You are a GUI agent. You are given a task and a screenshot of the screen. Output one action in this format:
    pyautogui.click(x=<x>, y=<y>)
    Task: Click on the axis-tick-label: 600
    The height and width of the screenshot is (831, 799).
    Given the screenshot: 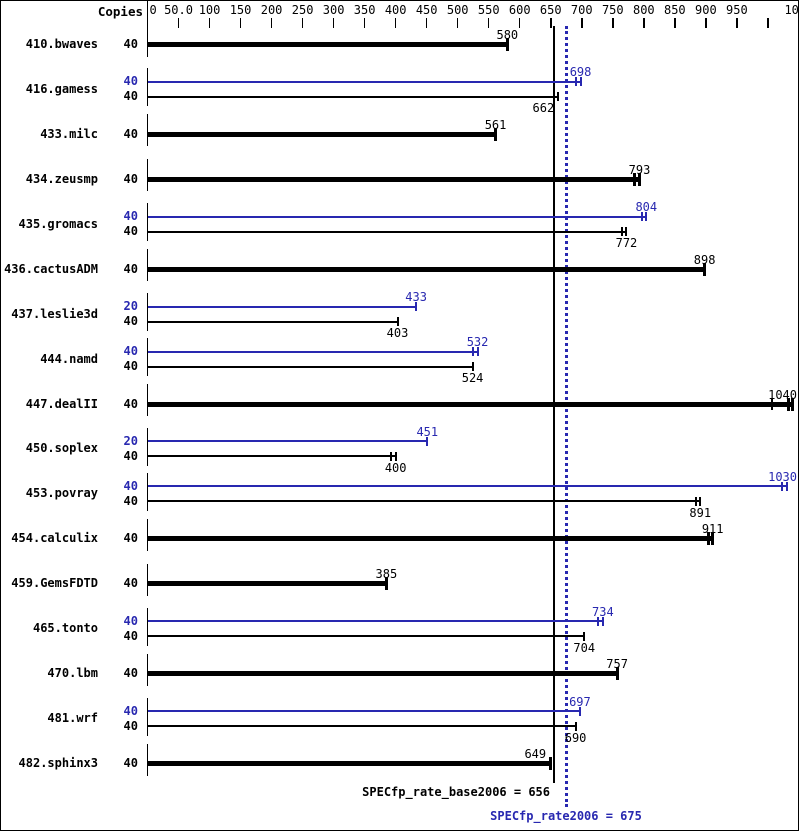 What is the action you would take?
    pyautogui.click(x=519, y=10)
    